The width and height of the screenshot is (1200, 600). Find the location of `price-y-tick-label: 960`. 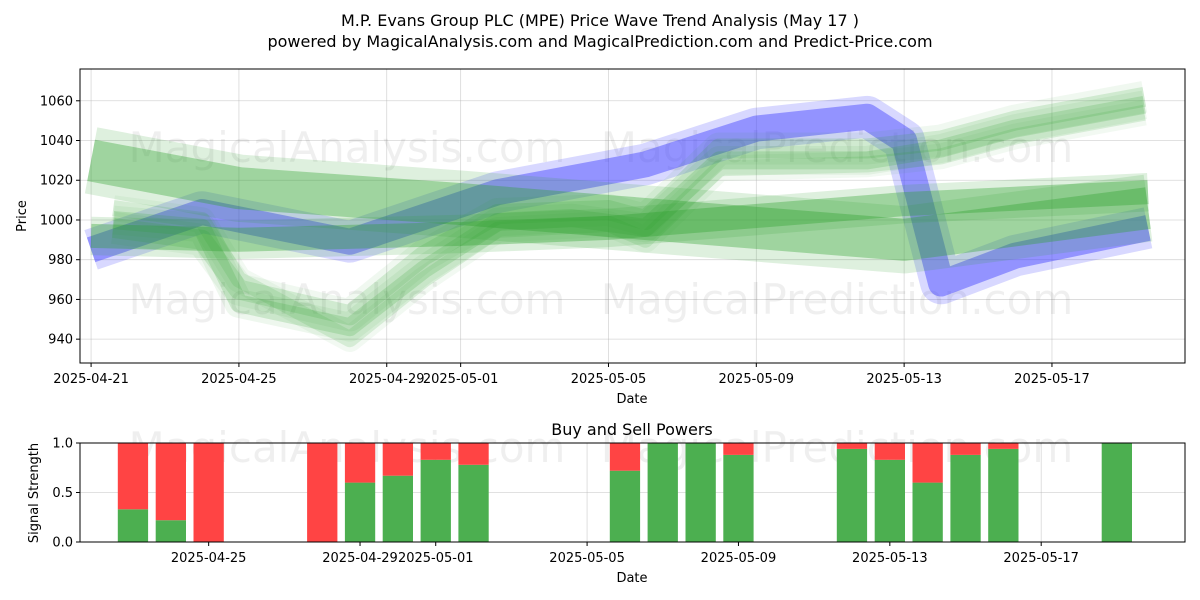

price-y-tick-label: 960 is located at coordinates (60, 300).